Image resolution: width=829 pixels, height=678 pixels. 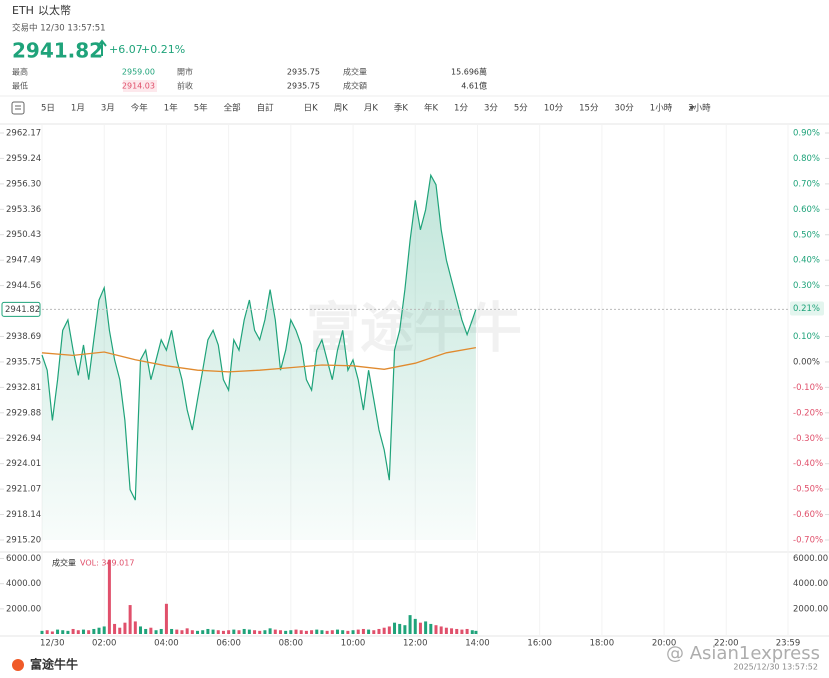 I want to click on tab-icon, so click(x=18, y=108).